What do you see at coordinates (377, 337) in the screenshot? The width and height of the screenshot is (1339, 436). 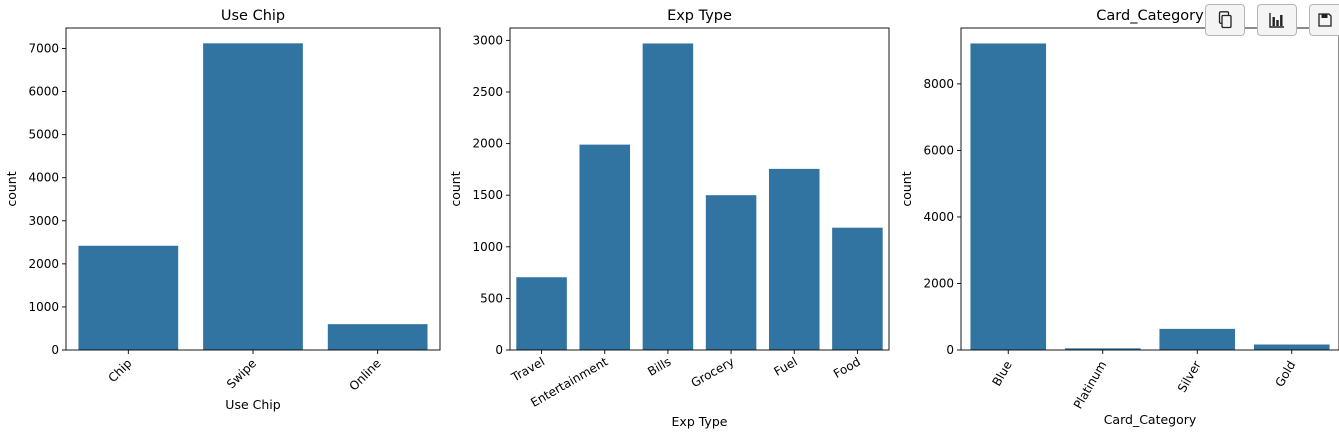 I see `bar-online` at bounding box center [377, 337].